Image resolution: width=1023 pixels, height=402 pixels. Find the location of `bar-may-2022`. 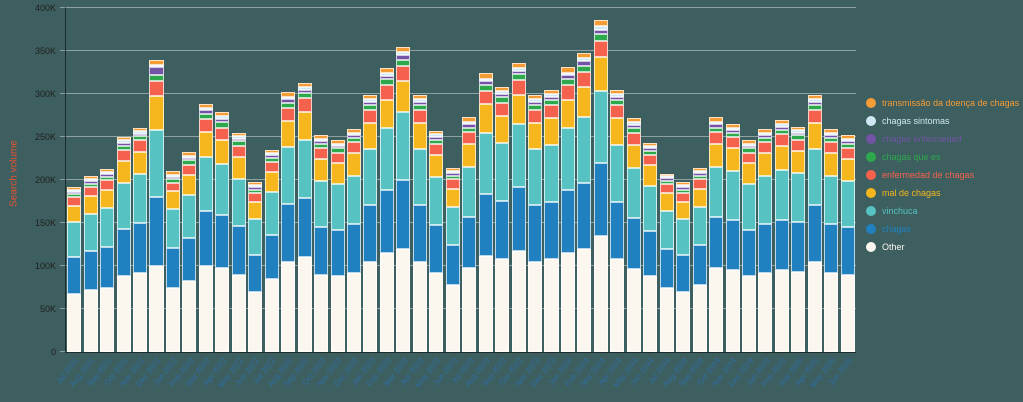

bar-may-2022 is located at coordinates (238, 242).